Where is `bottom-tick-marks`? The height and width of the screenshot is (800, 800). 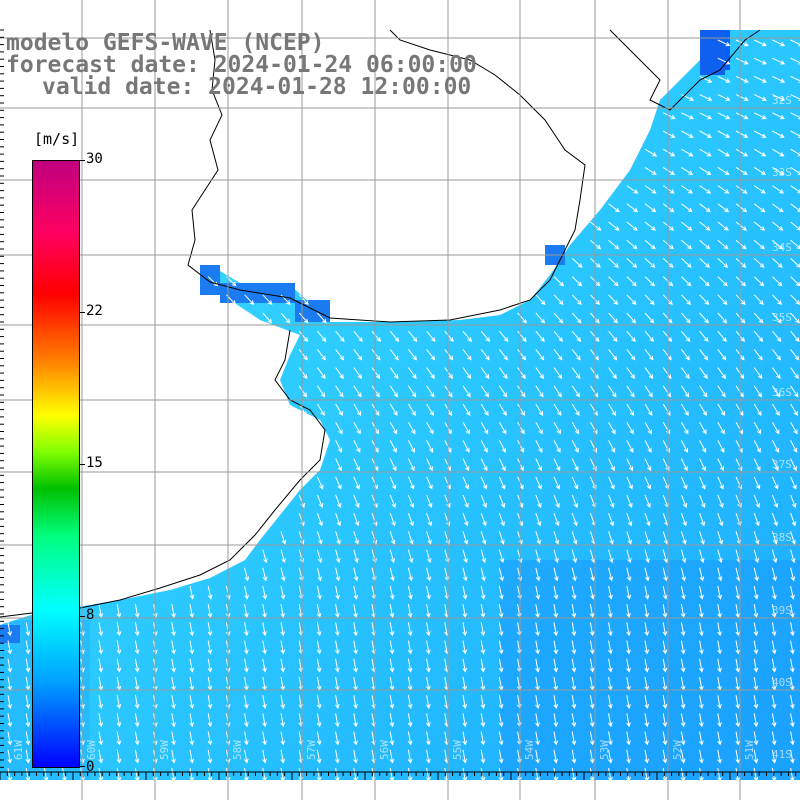
bottom-tick-marks is located at coordinates (398, 776).